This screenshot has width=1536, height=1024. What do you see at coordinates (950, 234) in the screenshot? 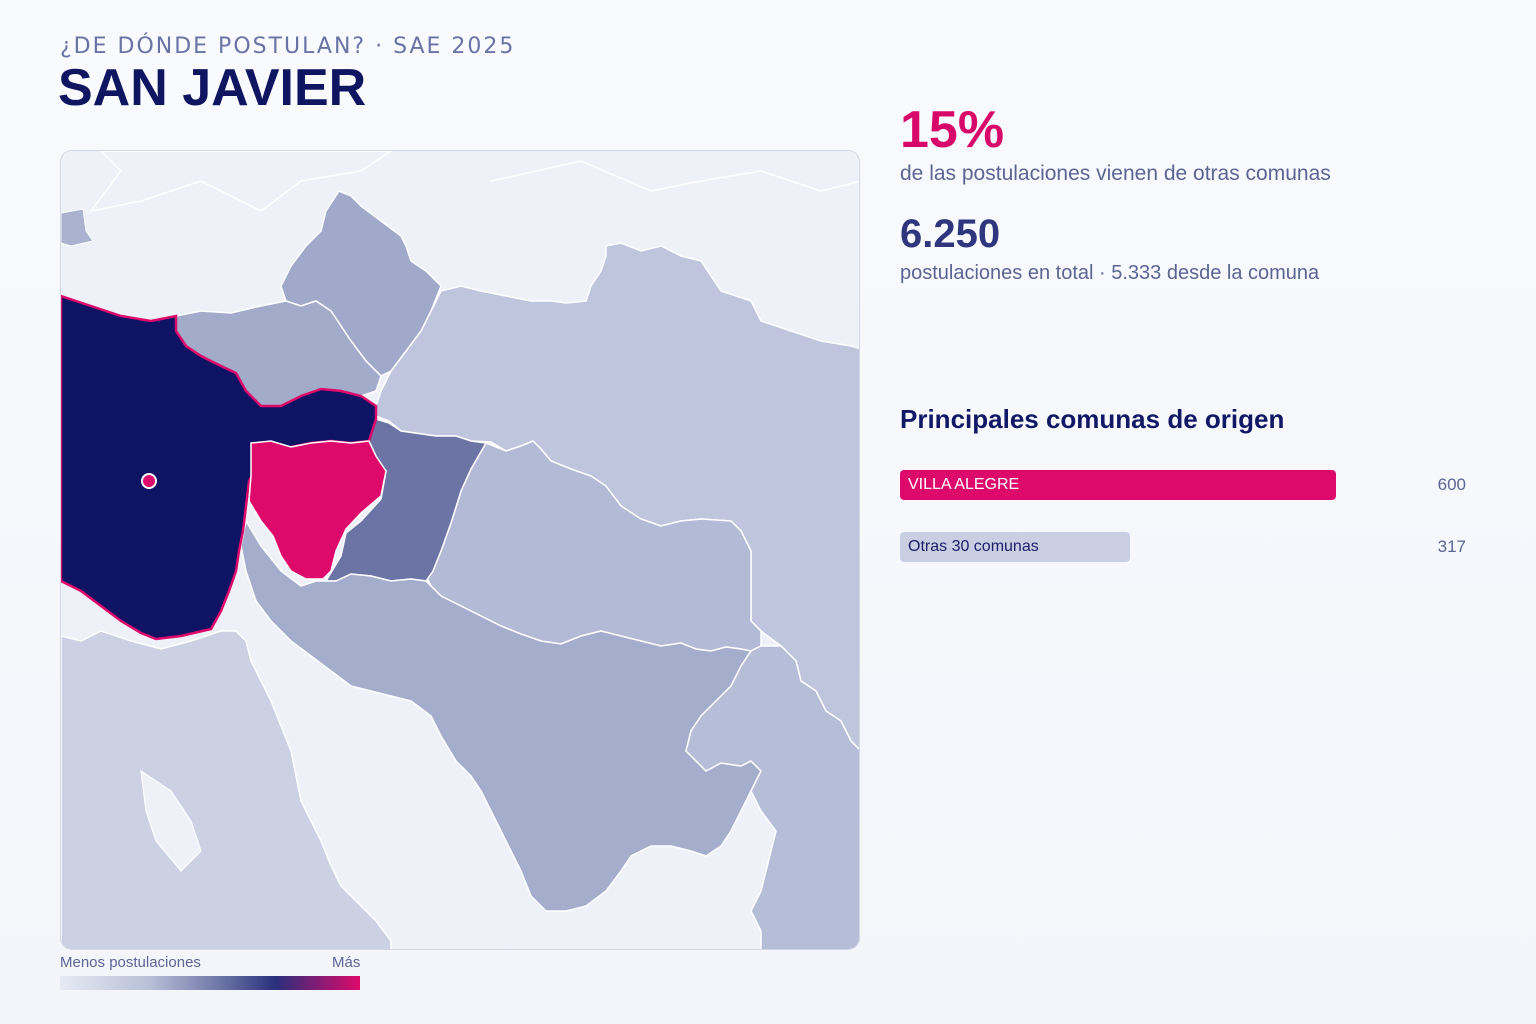
I see `total-applications: 6.250` at bounding box center [950, 234].